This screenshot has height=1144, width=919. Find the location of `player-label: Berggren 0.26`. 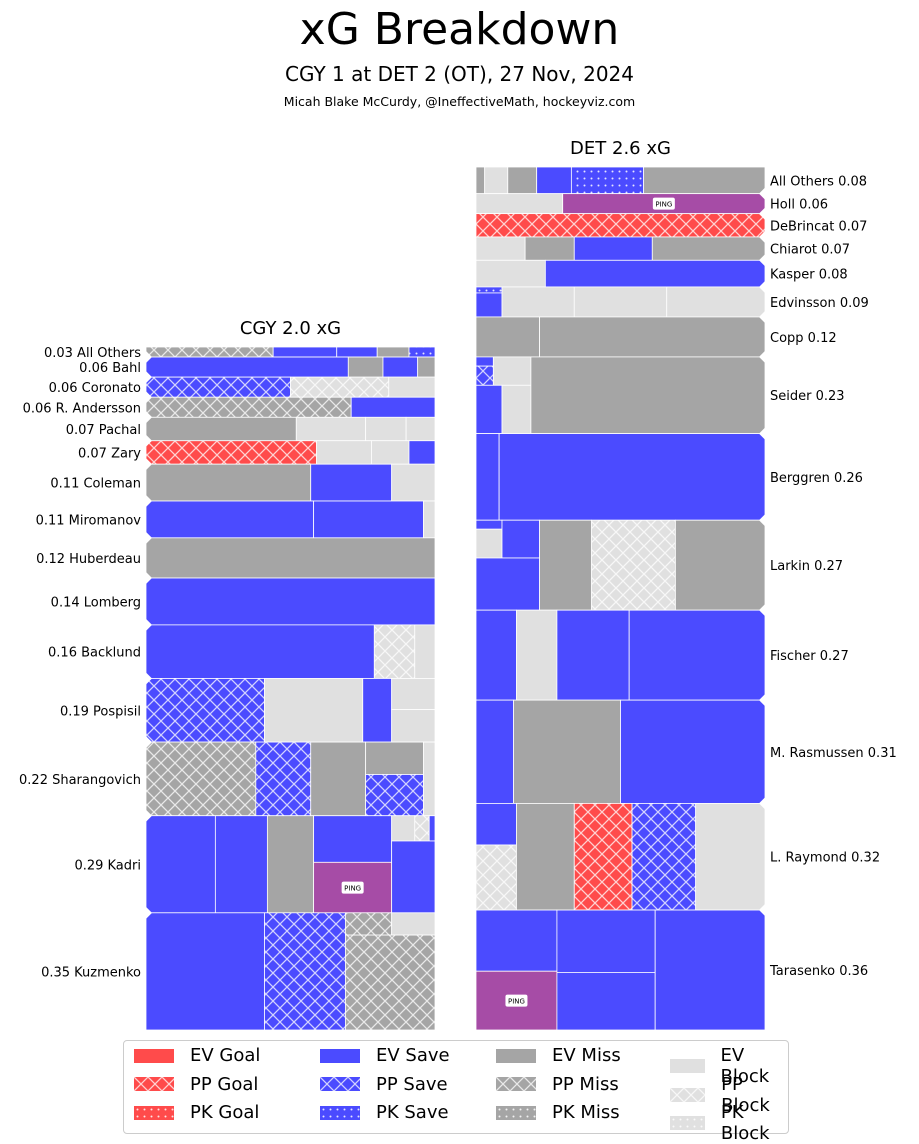

player-label: Berggren 0.26 is located at coordinates (816, 478).